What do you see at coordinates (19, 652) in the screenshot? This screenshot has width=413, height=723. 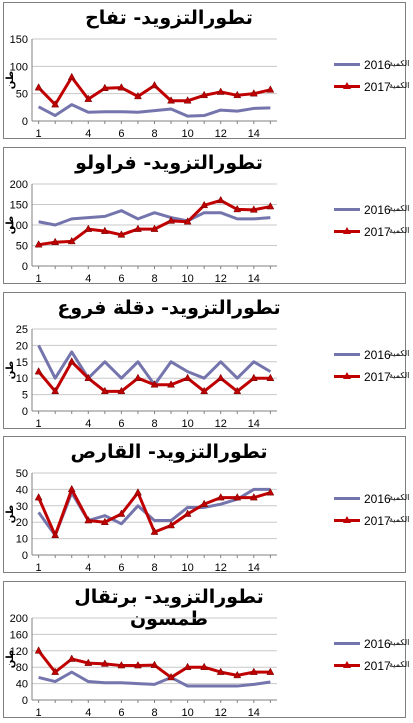 I see `y-tick-label: 120` at bounding box center [19, 652].